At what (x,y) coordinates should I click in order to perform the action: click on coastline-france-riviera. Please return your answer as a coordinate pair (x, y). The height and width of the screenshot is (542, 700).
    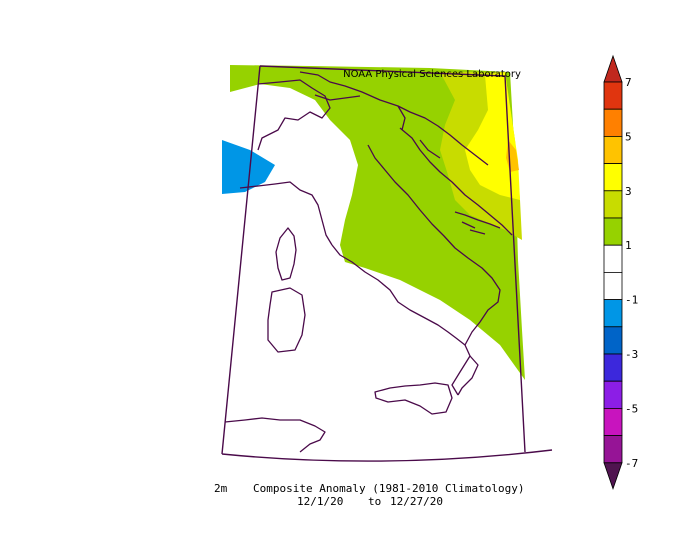
    Looking at the image, I should click on (286, 213).